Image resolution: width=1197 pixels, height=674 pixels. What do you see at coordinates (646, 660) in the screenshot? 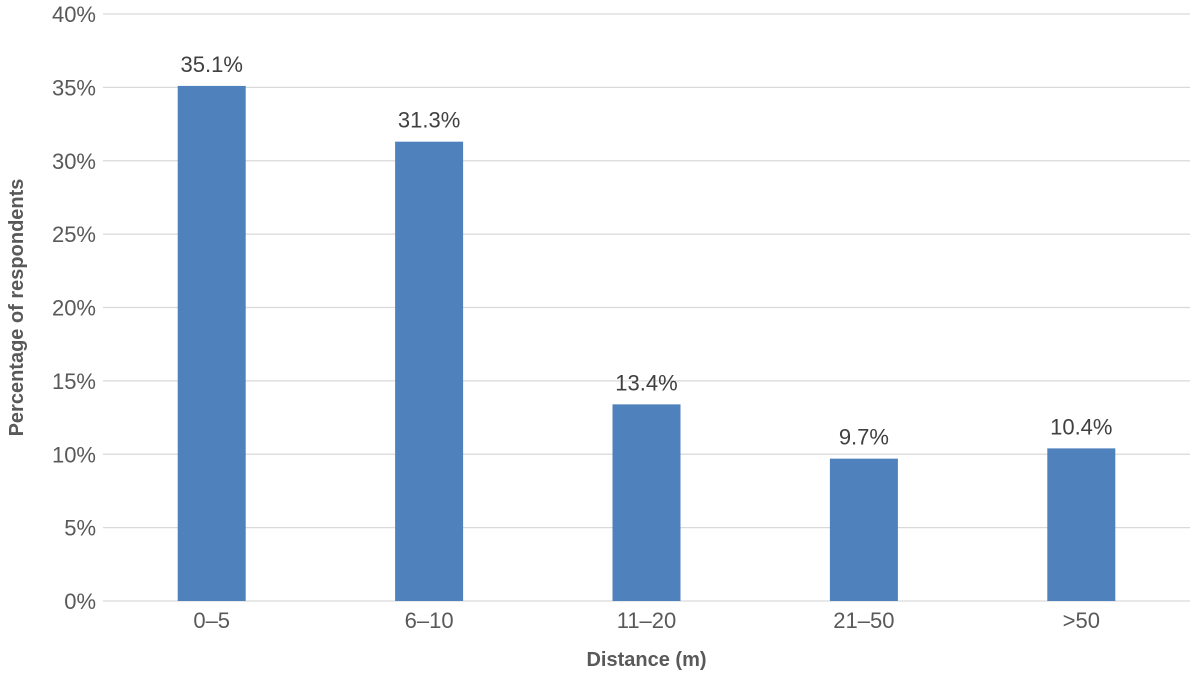
I see `x-axis-title: Distance (m)` at bounding box center [646, 660].